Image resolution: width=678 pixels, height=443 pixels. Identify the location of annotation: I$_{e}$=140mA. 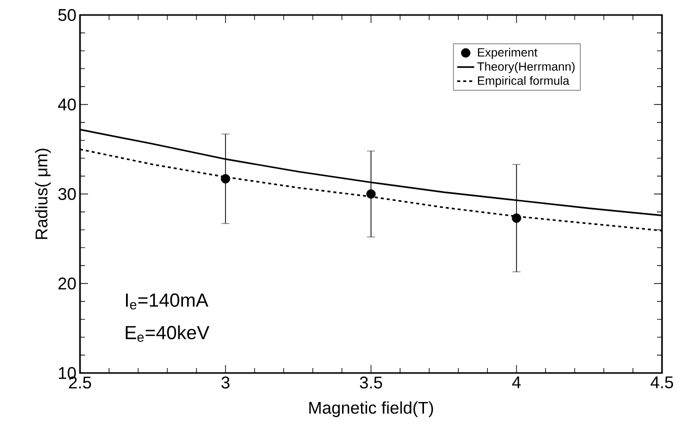
(167, 301).